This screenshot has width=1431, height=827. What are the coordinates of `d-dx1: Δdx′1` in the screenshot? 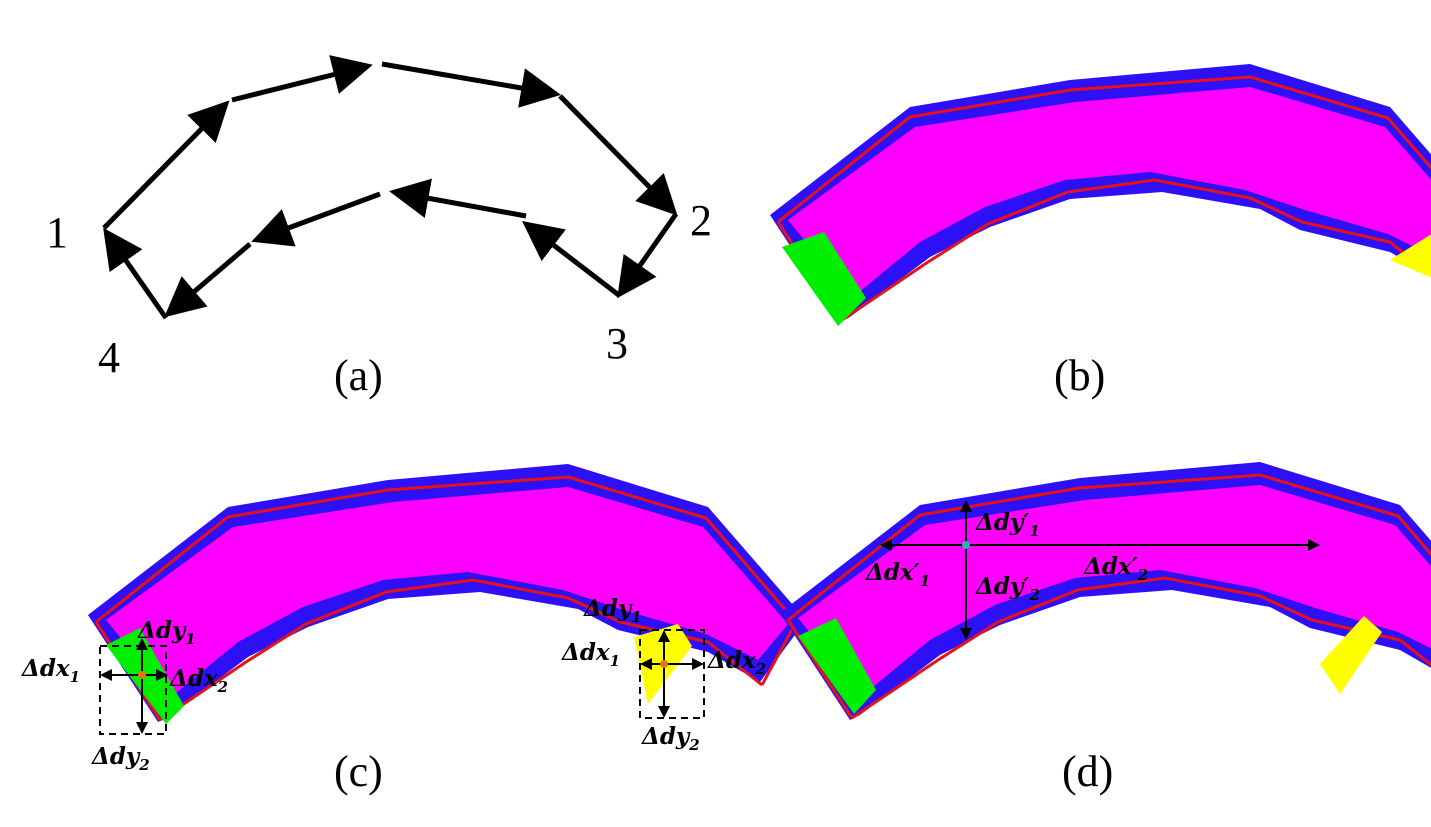 It's located at (897, 574).